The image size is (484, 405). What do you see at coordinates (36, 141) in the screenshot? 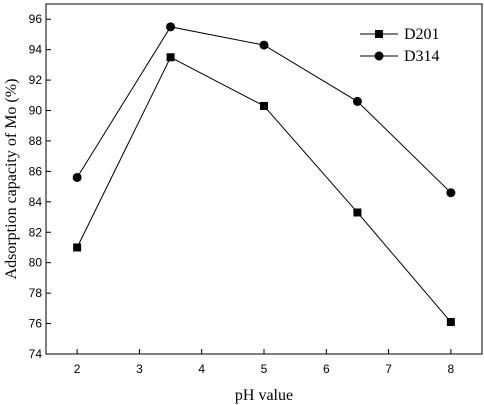
I see `y-tick-label: 88` at bounding box center [36, 141].